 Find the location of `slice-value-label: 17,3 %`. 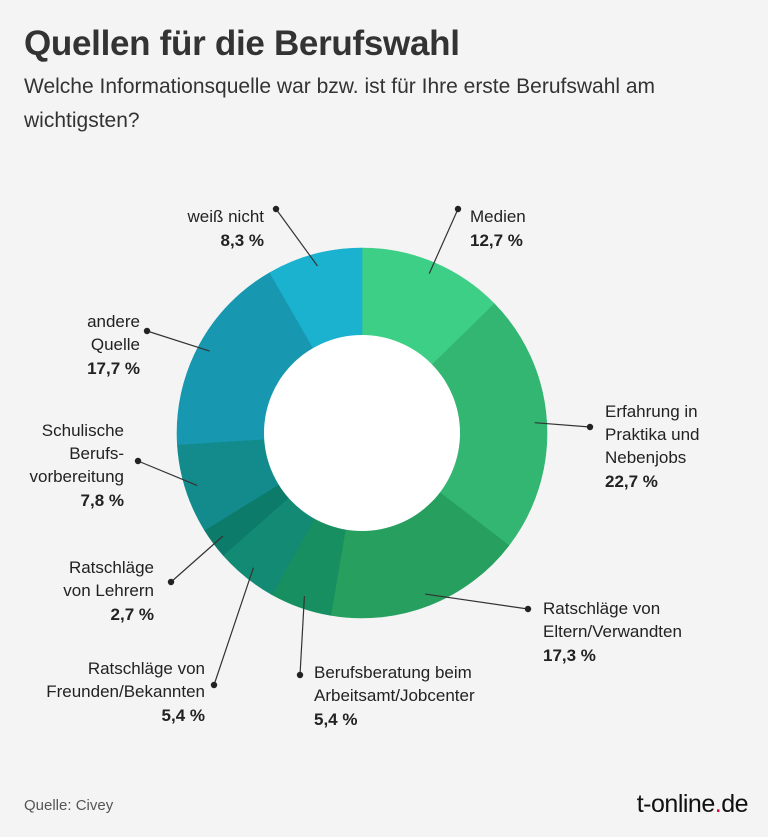

slice-value-label: 17,3 % is located at coordinates (569, 655).